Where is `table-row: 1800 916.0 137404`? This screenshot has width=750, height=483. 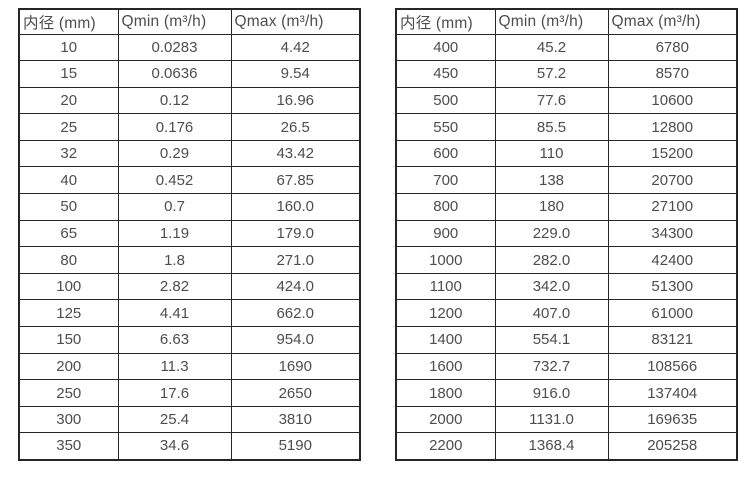
table-row: 1800 916.0 137404 is located at coordinates (566, 393).